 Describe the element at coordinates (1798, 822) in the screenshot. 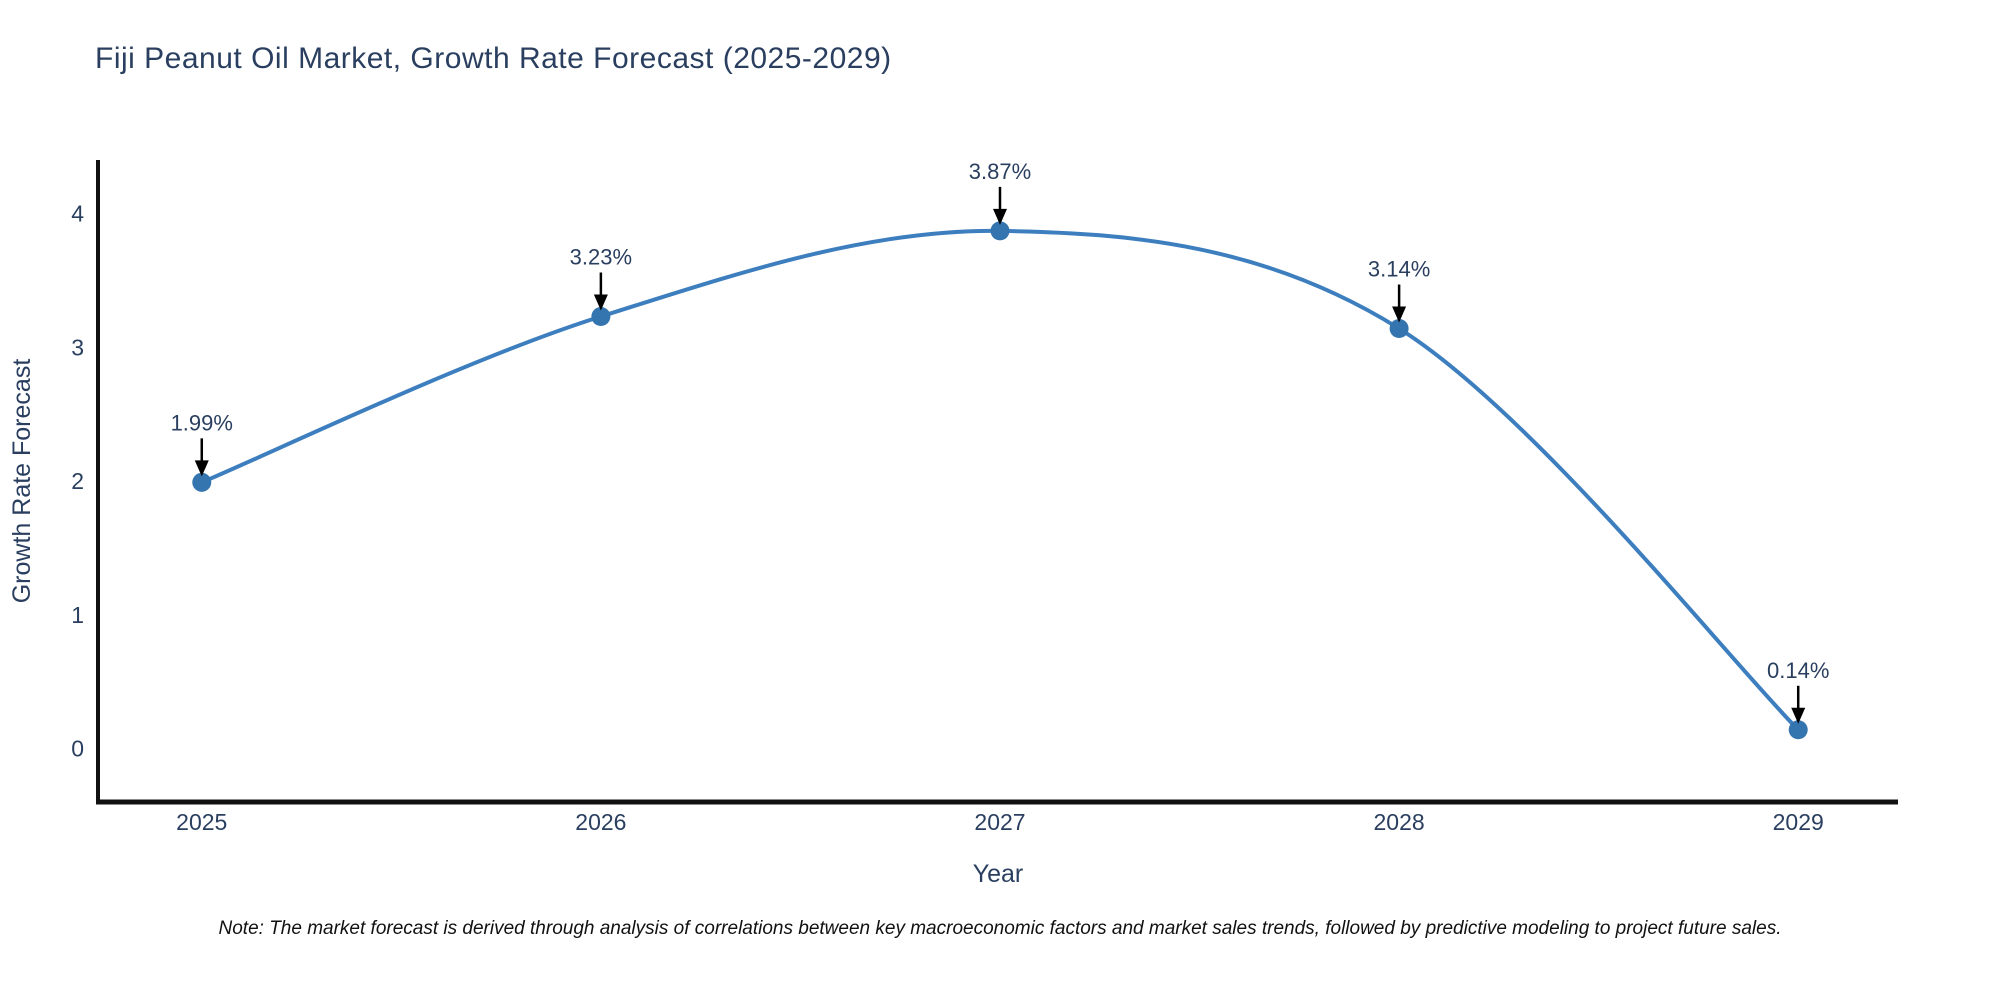

I see `x-tick-label: 2029` at that location.